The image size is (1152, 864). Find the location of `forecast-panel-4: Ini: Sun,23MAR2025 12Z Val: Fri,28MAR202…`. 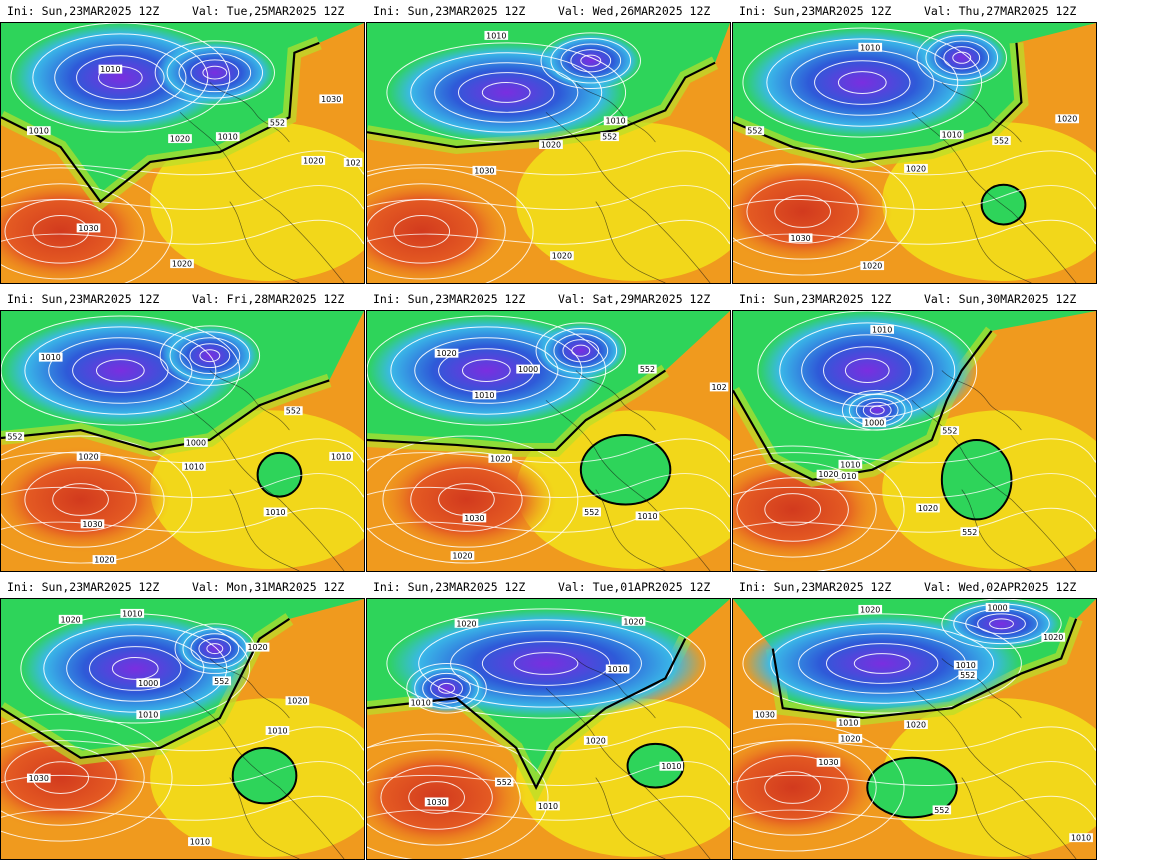

forecast-panel-4: Ini: Sun,23MAR2025 12Z Val: Fri,28MAR202… is located at coordinates (183, 432).